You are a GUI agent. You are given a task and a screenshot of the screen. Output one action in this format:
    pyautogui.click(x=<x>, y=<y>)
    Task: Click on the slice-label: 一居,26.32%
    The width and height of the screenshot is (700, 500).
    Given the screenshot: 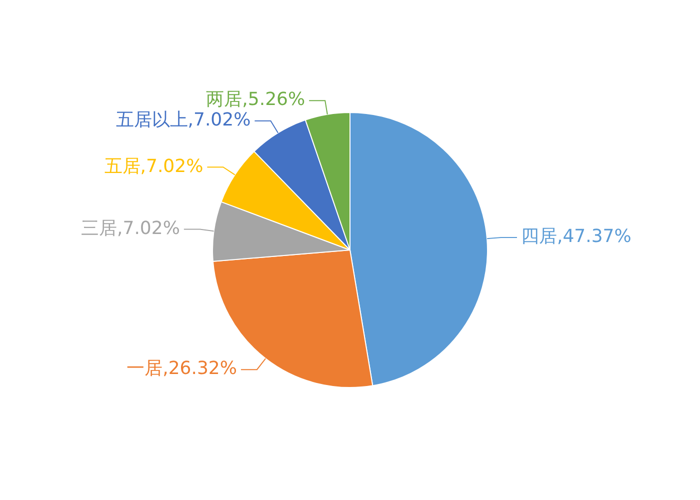 What is the action you would take?
    pyautogui.click(x=181, y=369)
    